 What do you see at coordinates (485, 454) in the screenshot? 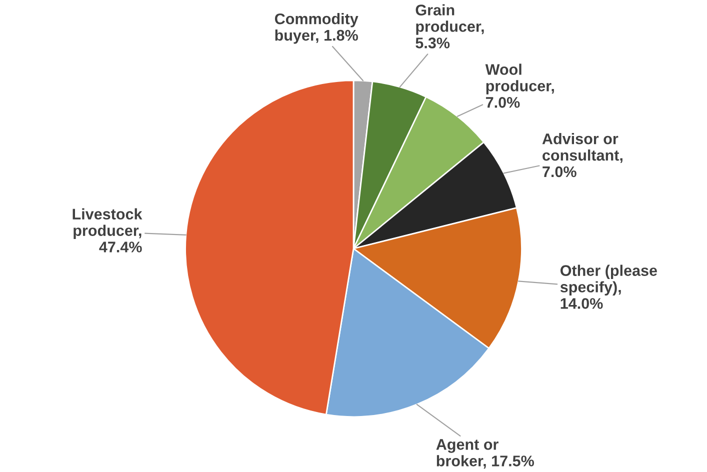
I see `slice-label: Agent or broker, 17.5%` at bounding box center [485, 454].